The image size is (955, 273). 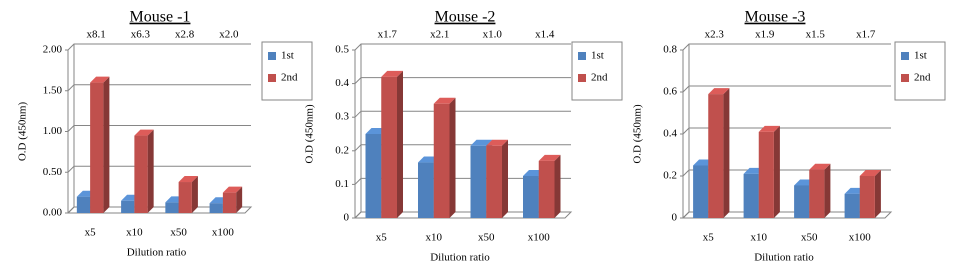 I want to click on annotation: x1.0, so click(x=493, y=35).